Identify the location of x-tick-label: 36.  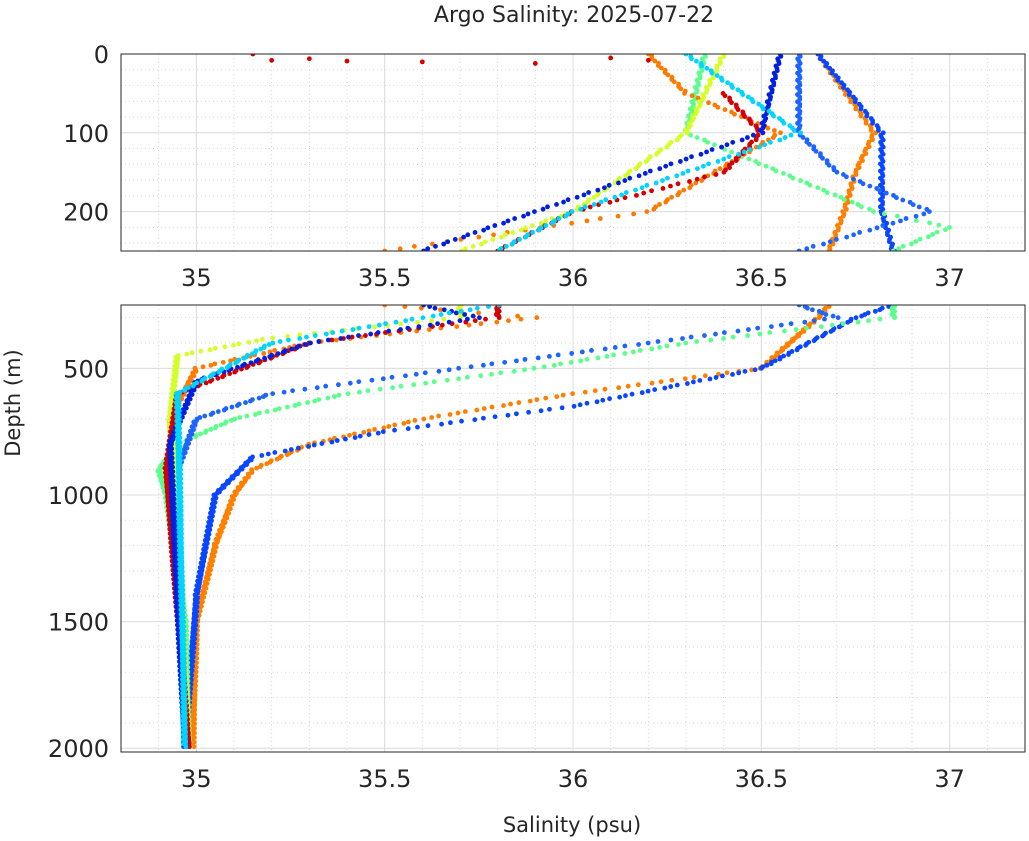
(573, 278).